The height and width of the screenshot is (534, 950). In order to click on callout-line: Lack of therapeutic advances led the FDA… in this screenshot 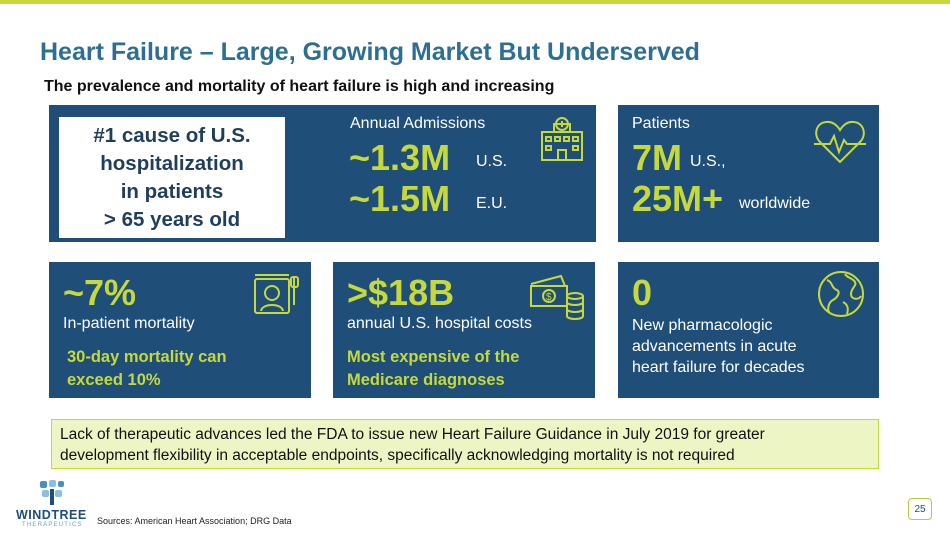, I will do `click(412, 434)`.